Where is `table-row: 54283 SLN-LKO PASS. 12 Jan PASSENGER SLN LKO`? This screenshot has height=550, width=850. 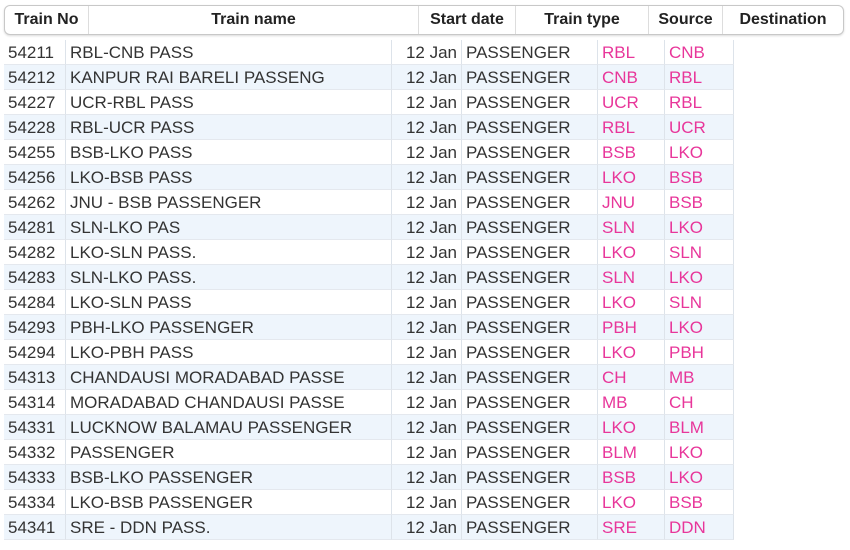
table-row: 54283 SLN-LKO PASS. 12 Jan PASSENGER SLN LKO is located at coordinates (369, 277).